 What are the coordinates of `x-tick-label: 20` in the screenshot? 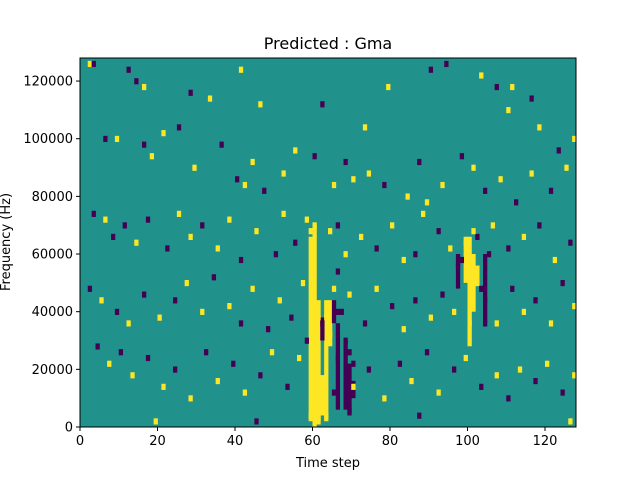 It's located at (157, 441).